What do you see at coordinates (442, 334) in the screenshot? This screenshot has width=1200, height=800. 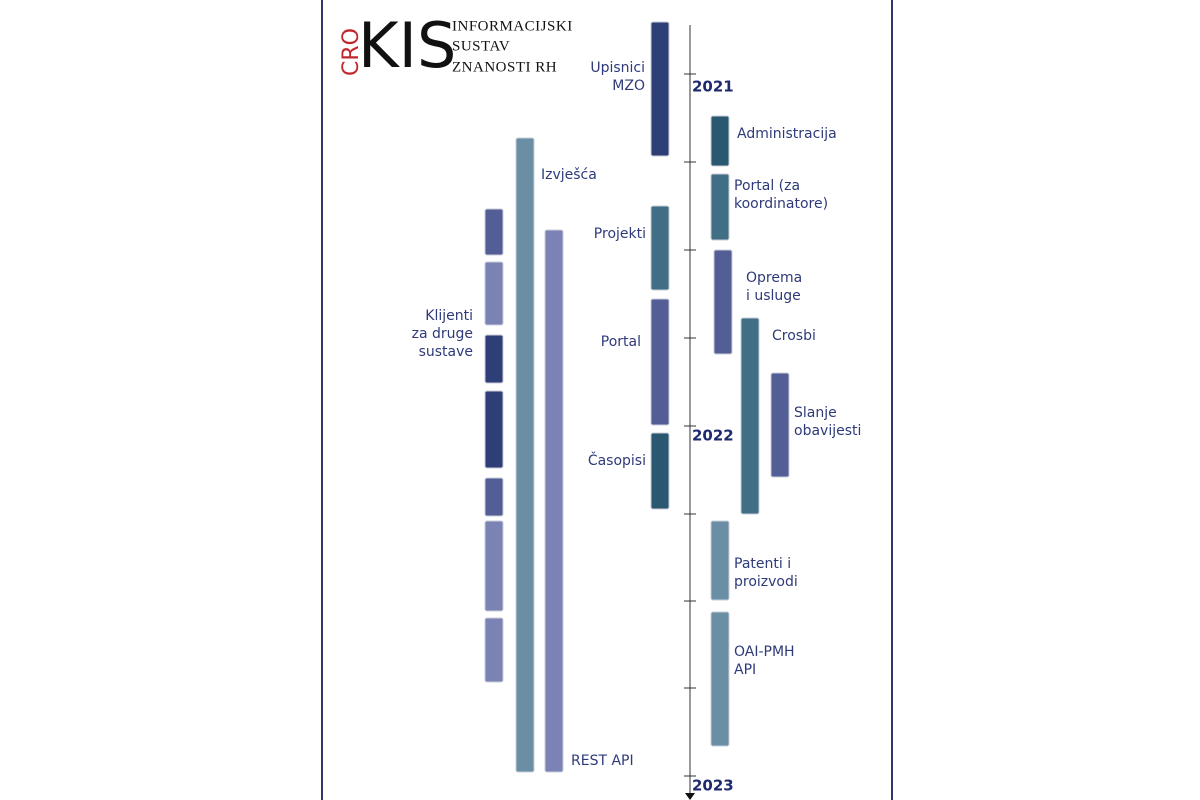 I see `item-label: za druge` at bounding box center [442, 334].